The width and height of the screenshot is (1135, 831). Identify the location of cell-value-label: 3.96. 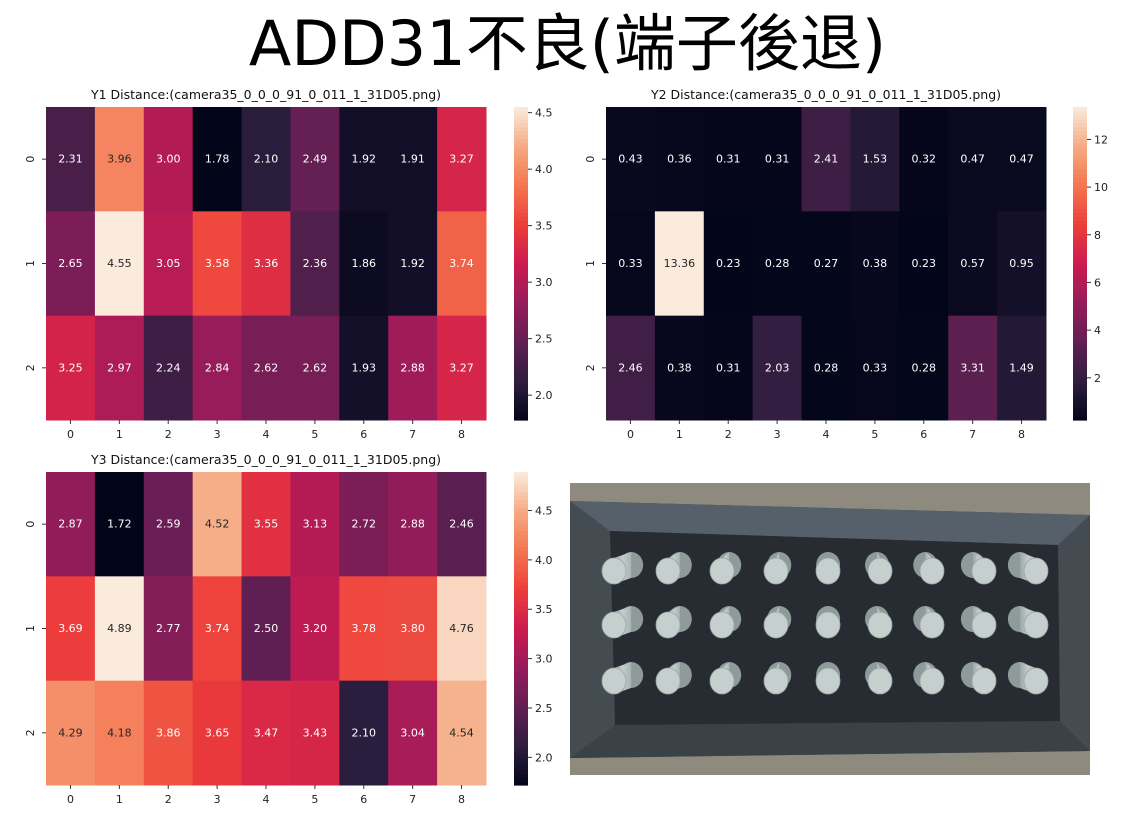
(119, 159).